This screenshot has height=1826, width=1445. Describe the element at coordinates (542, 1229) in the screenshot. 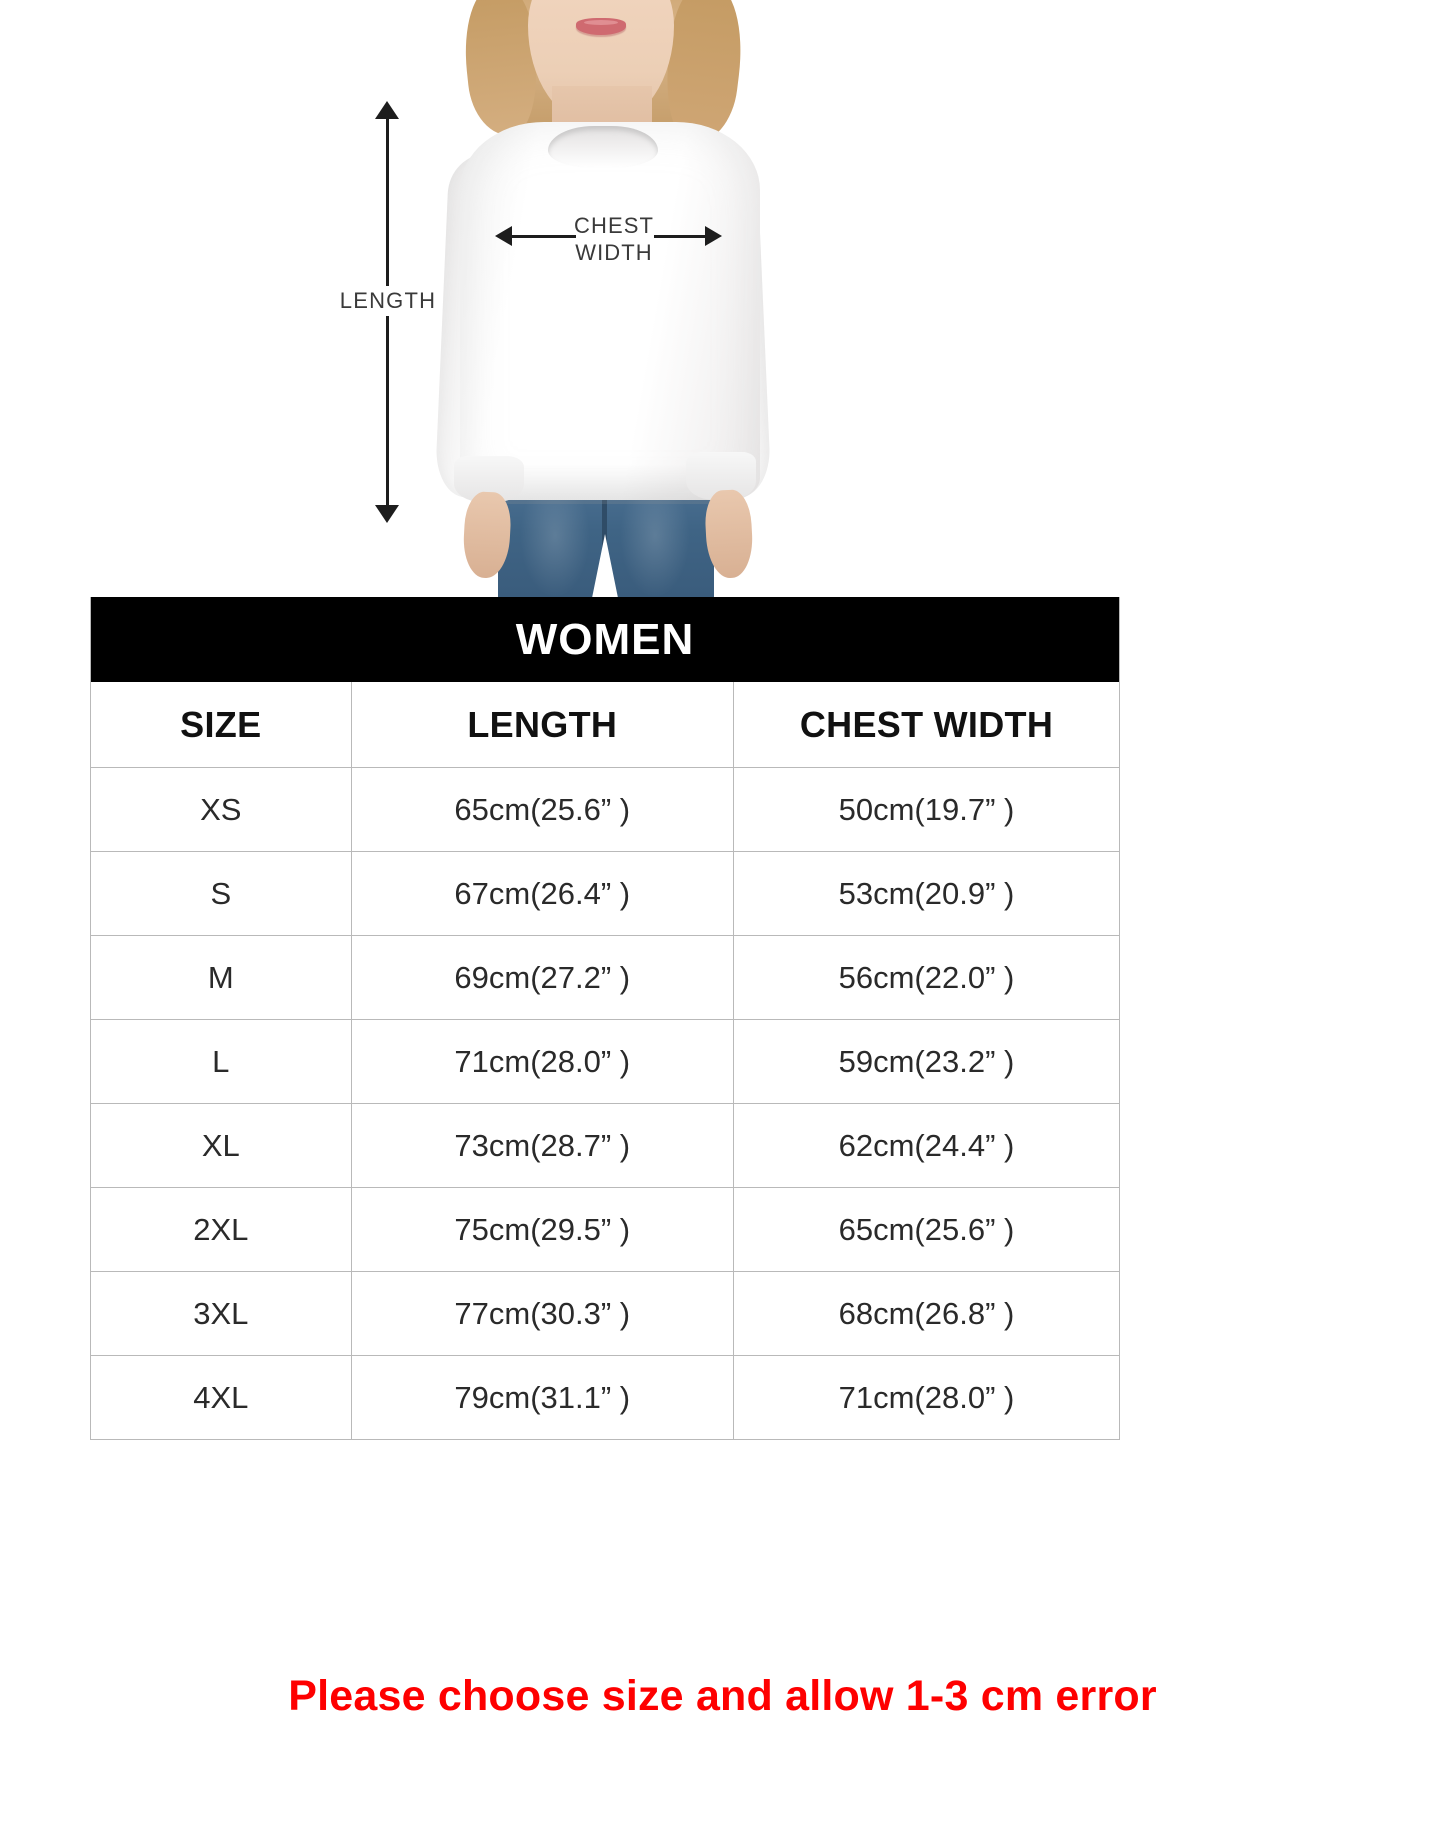

I see `length-cell: 75cm(29.5” )` at that location.